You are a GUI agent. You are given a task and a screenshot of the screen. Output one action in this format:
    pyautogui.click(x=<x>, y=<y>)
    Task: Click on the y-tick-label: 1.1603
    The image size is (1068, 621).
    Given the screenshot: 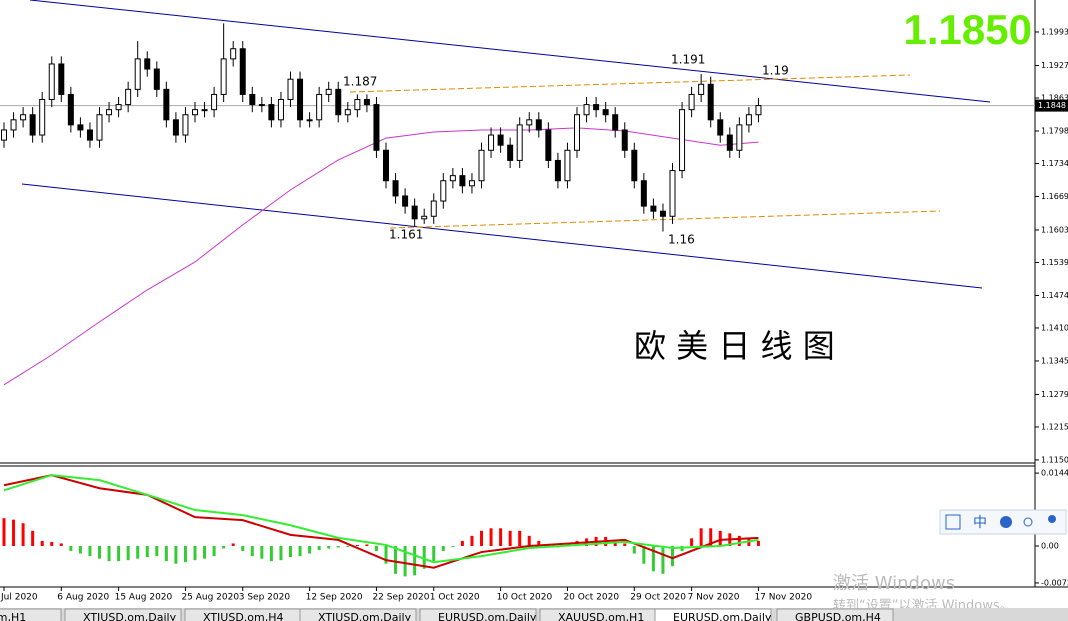 What is the action you would take?
    pyautogui.click(x=1054, y=229)
    